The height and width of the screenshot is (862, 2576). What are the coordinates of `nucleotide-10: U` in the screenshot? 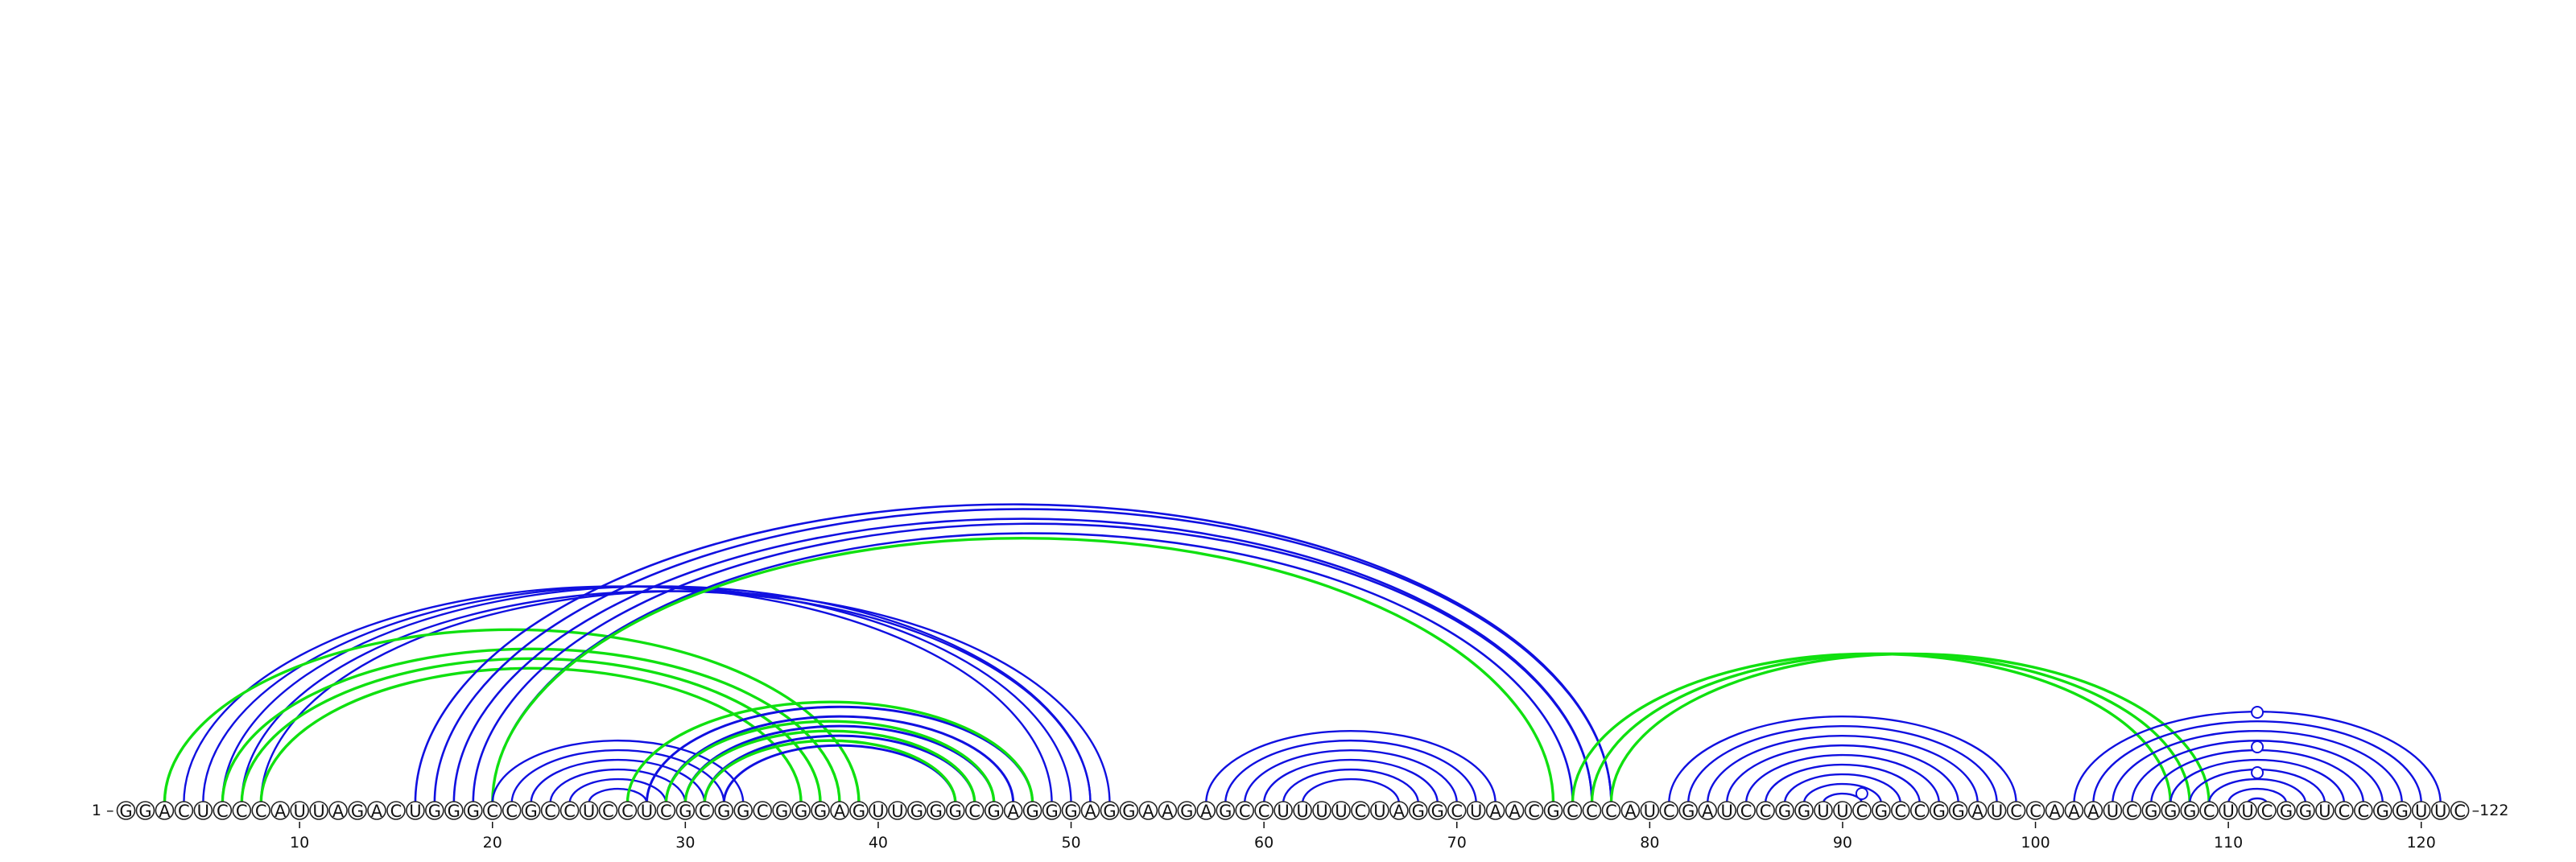 It's located at (299, 811).